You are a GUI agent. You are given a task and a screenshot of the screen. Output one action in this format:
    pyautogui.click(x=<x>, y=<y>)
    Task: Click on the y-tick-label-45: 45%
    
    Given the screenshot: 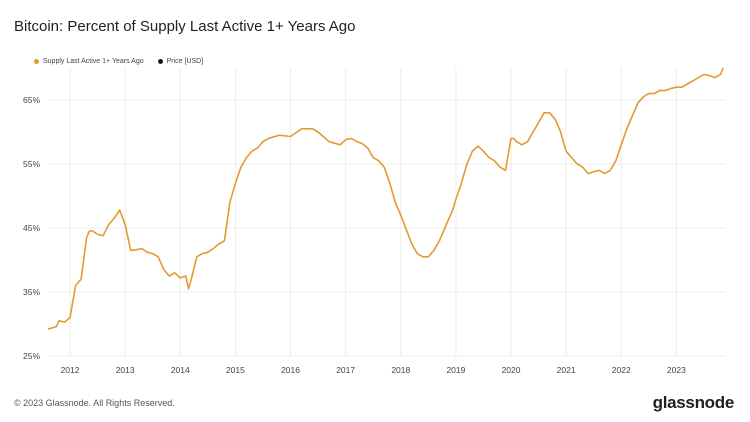 What is the action you would take?
    pyautogui.click(x=31, y=228)
    